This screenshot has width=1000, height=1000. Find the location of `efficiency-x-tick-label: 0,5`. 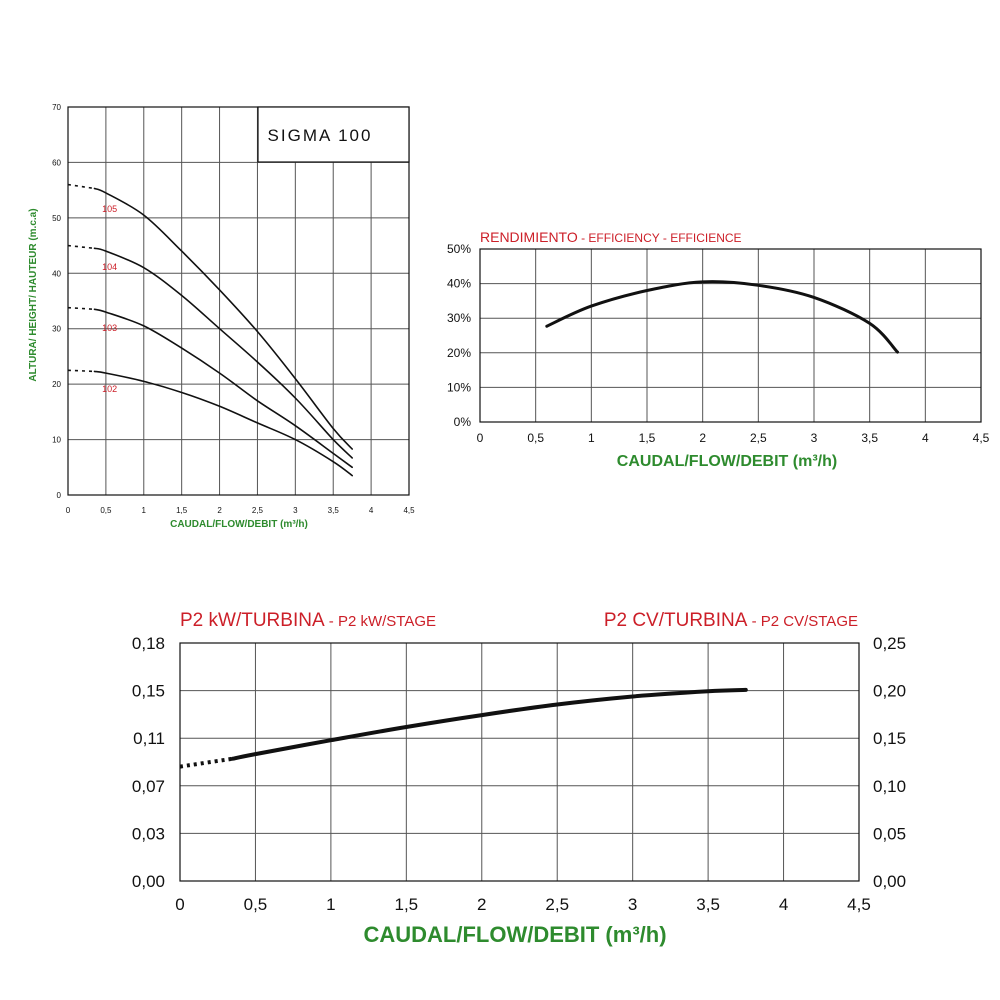

efficiency-x-tick-label: 0,5 is located at coordinates (535, 438).